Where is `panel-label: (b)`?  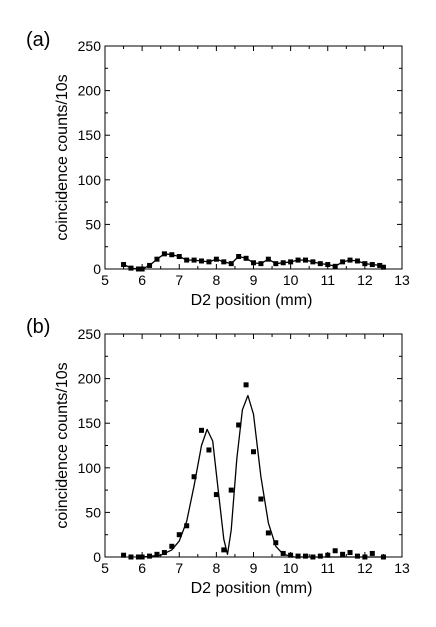
panel-label: (b) is located at coordinates (38, 327).